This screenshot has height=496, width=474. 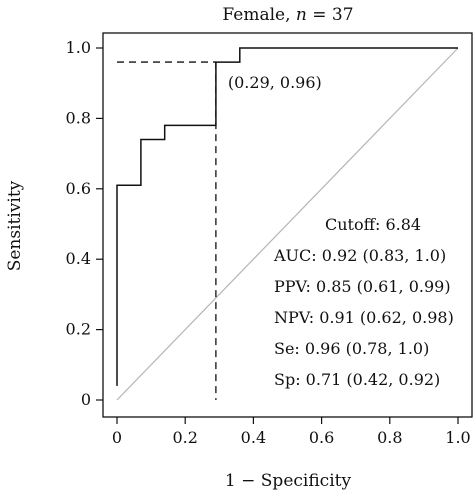 I want to click on x-tick-label: 0.2, so click(x=184, y=437).